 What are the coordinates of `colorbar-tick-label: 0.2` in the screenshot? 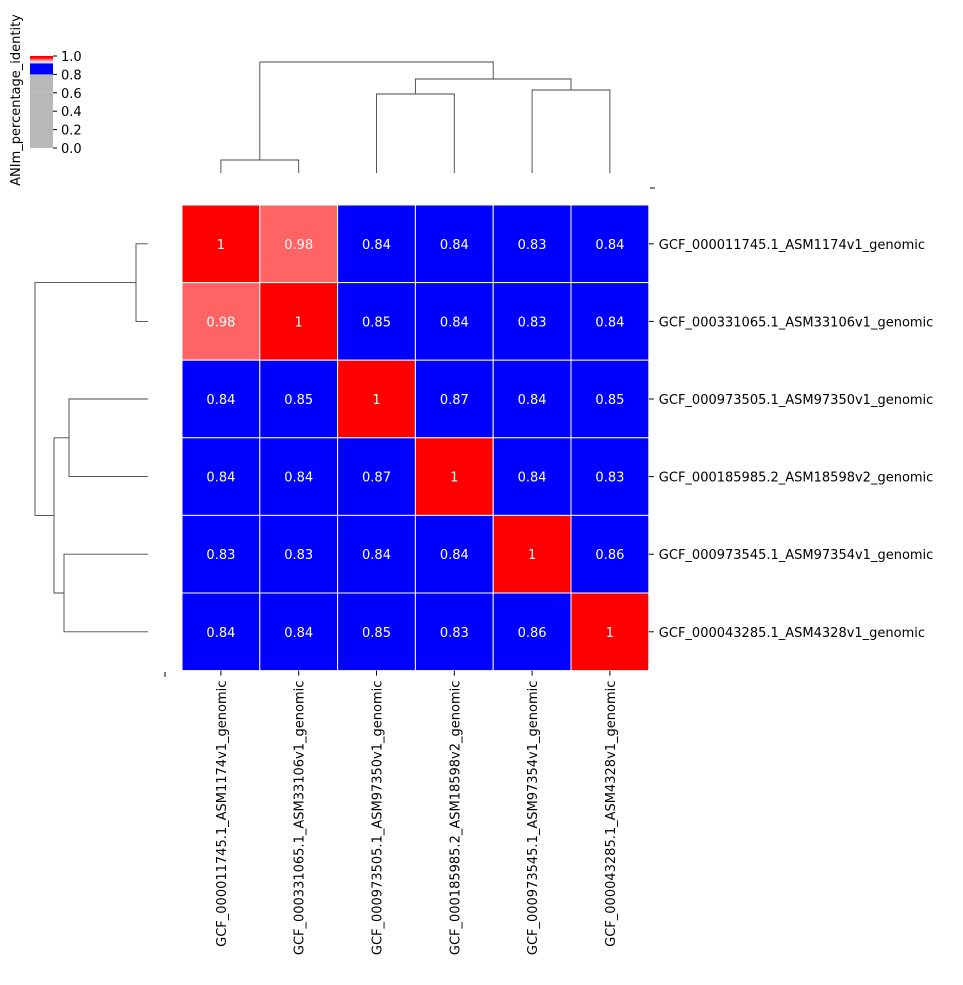 It's located at (71, 131).